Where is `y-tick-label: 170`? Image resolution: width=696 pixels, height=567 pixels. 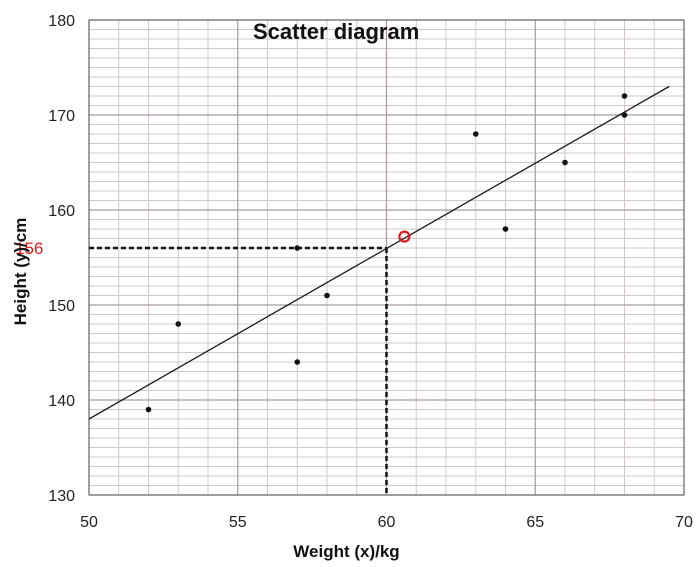 y-tick-label: 170 is located at coordinates (61, 116).